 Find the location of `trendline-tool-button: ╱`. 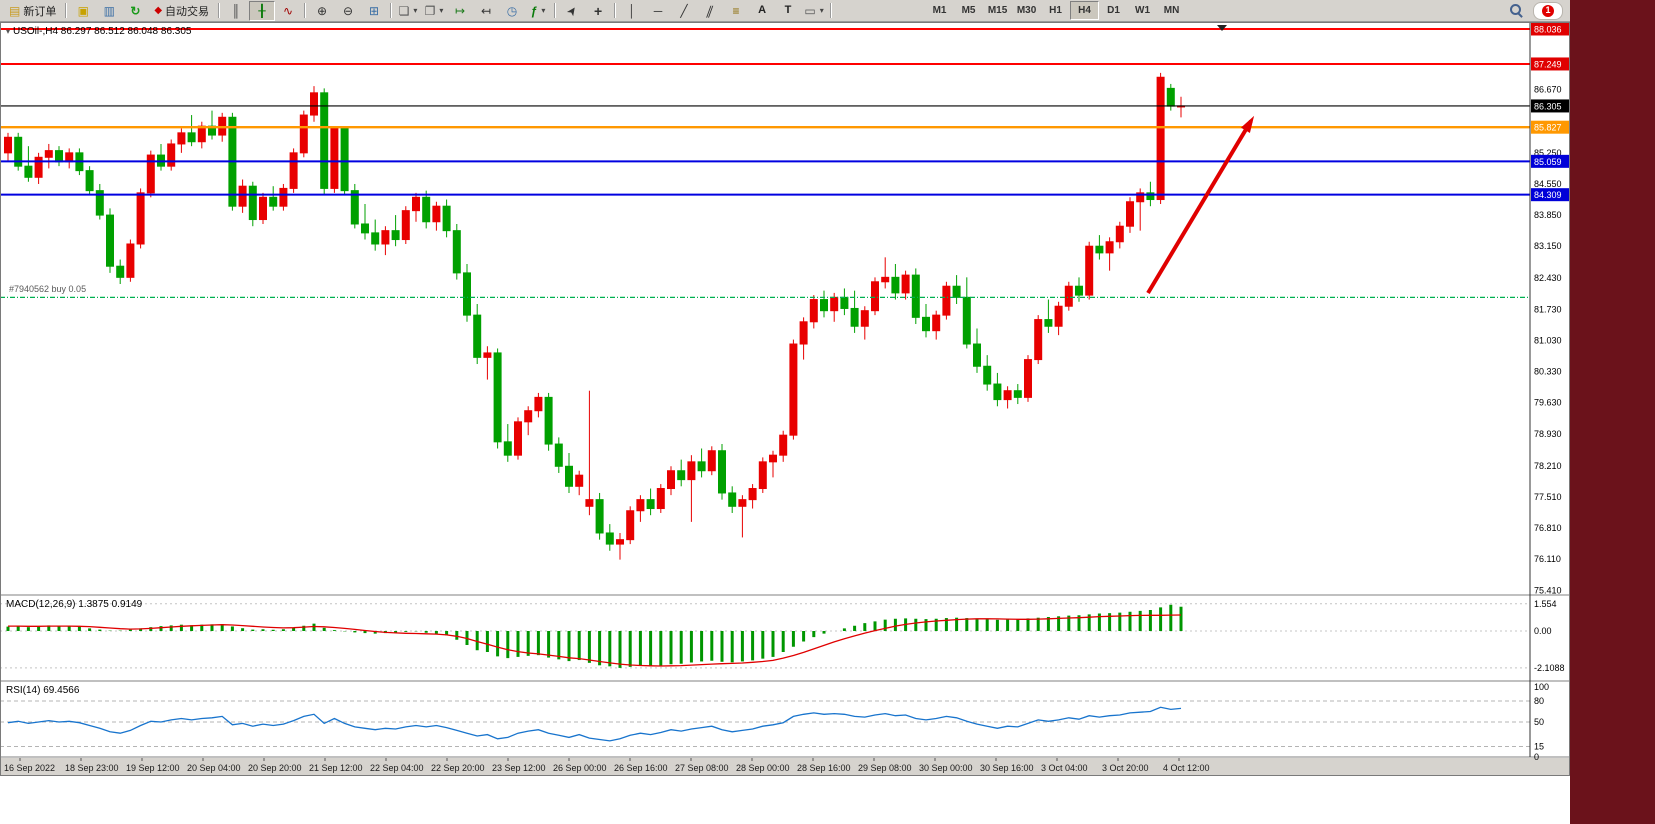

trendline-tool-button: ╱ is located at coordinates (684, 11).